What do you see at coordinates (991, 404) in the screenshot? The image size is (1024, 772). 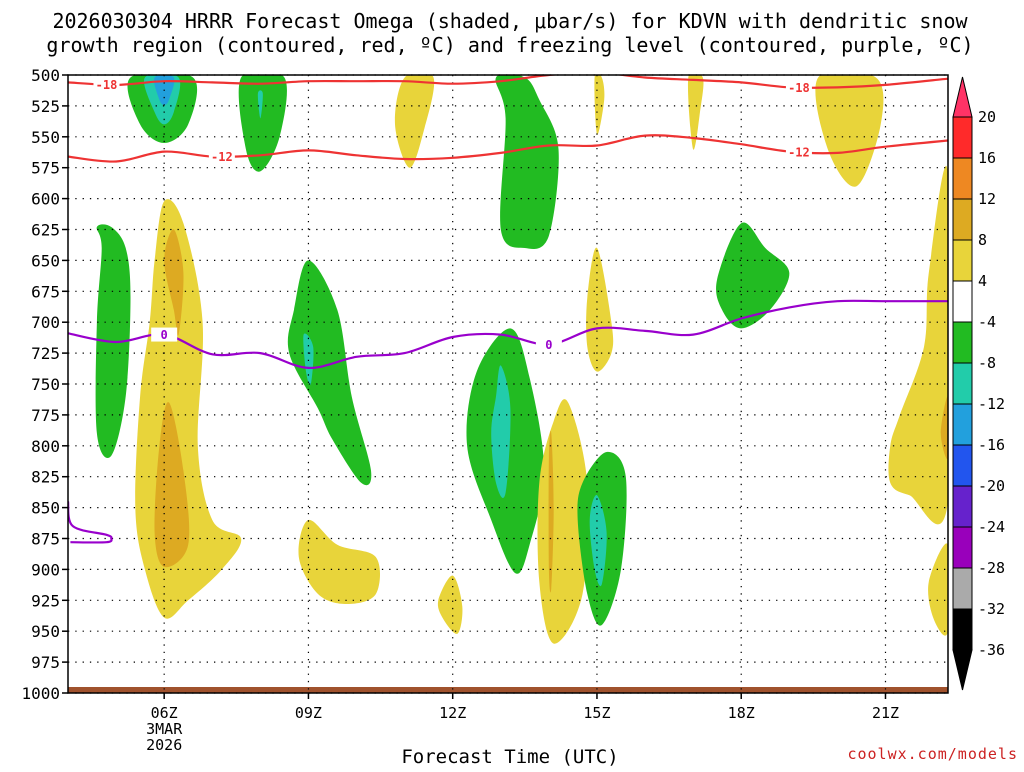 I see `colorbar-level--12: -12` at bounding box center [991, 404].